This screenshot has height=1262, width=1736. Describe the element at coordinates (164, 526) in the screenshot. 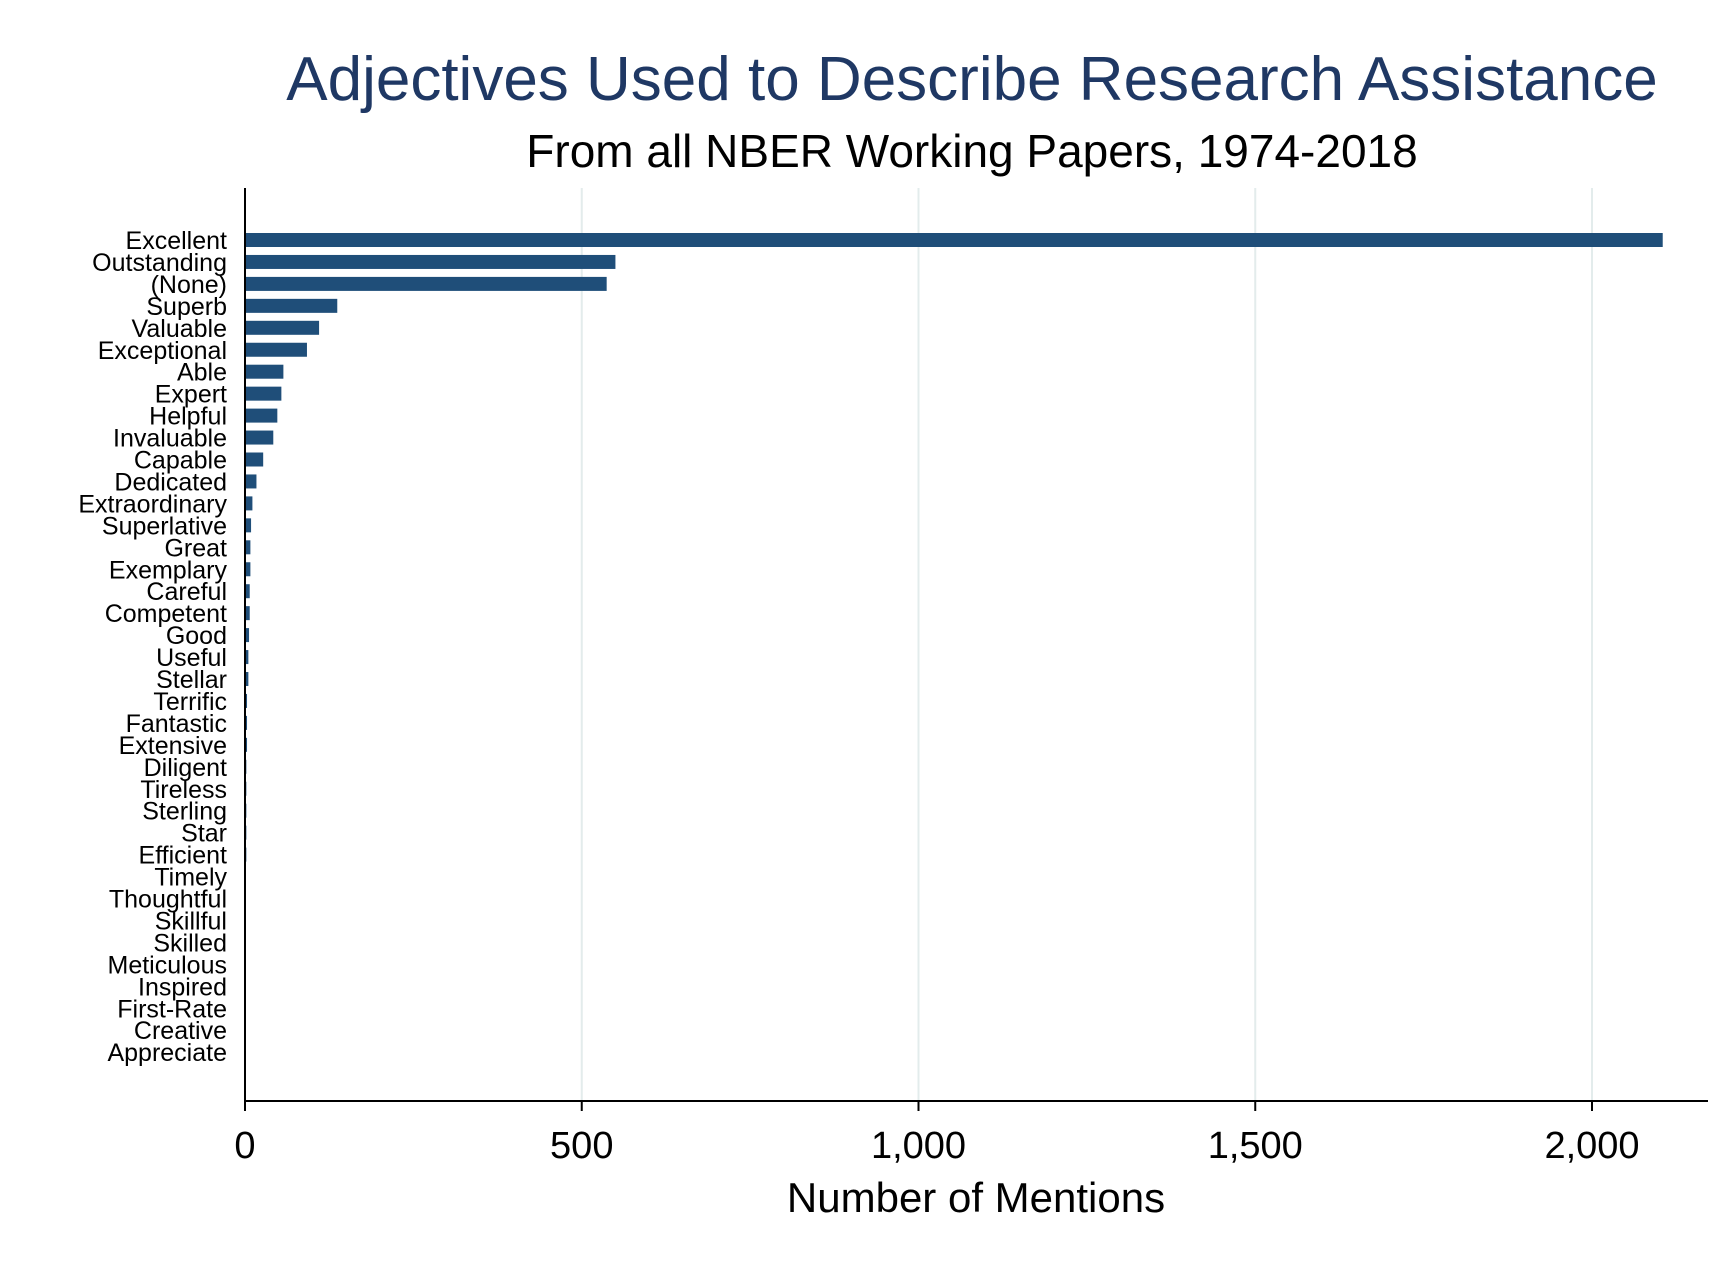

I see `category-label: Superlative` at that location.